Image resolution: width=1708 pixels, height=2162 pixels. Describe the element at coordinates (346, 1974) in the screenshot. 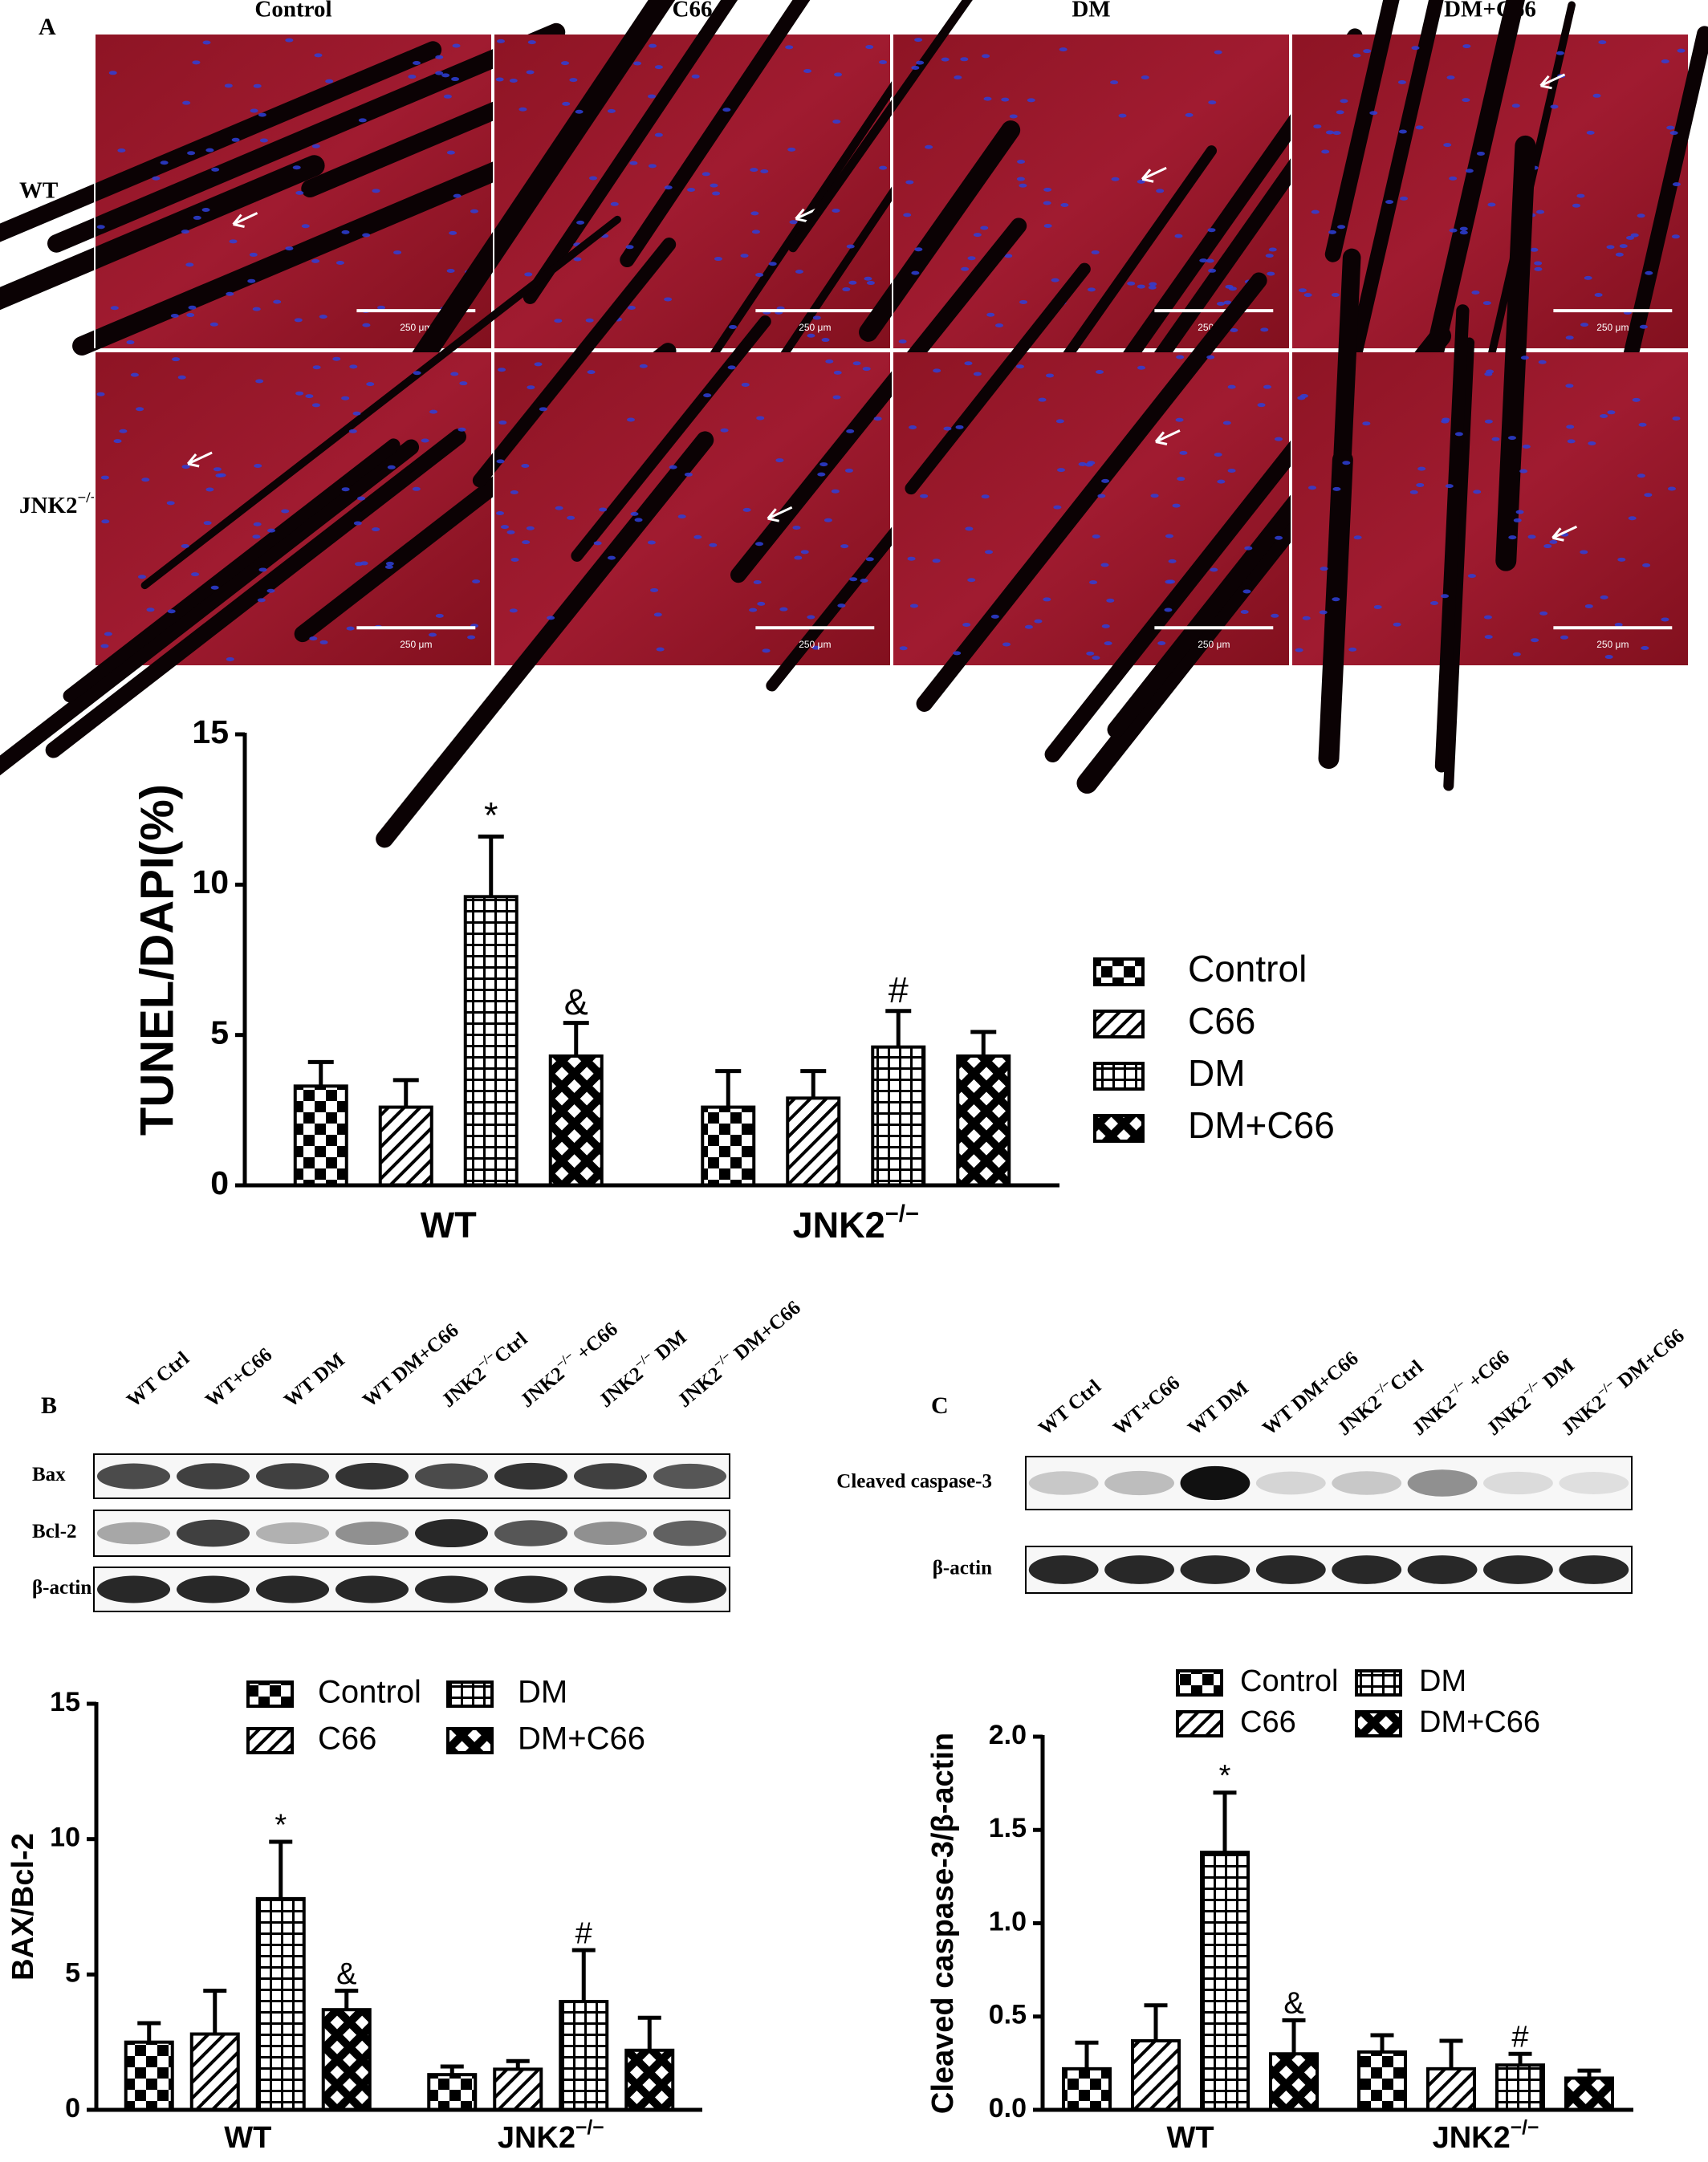

I see `significance-mark: &` at that location.